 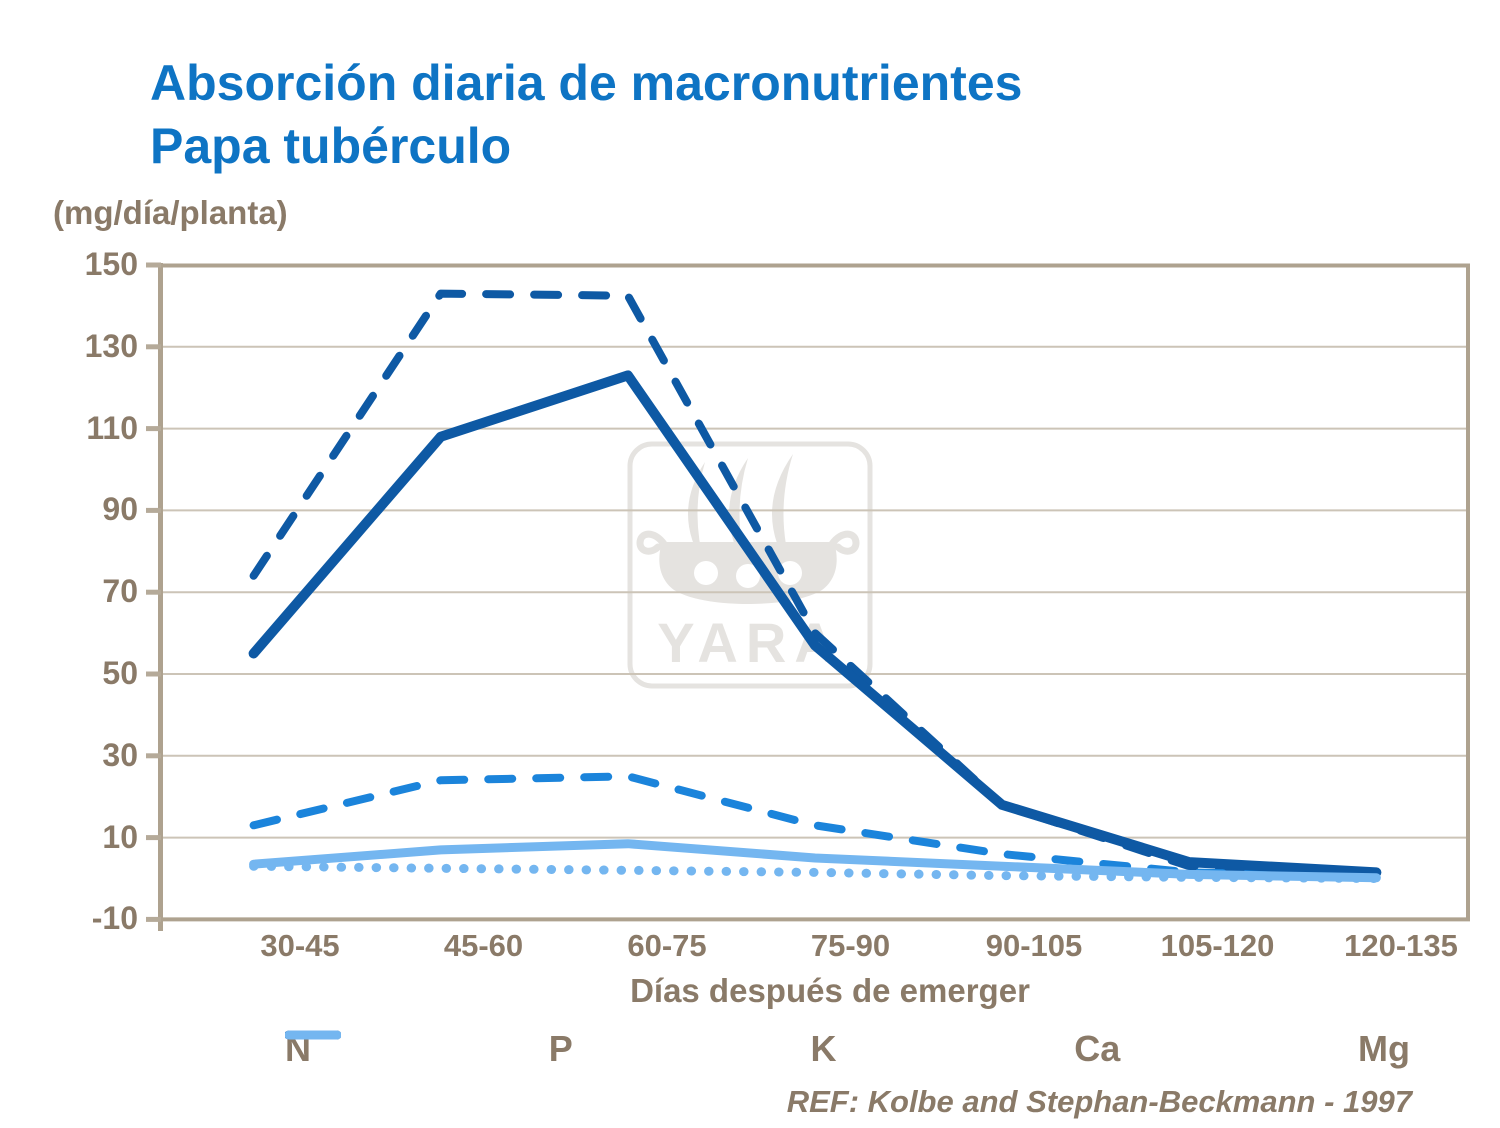 What do you see at coordinates (111, 264) in the screenshot?
I see `y-tick-label: 150` at bounding box center [111, 264].